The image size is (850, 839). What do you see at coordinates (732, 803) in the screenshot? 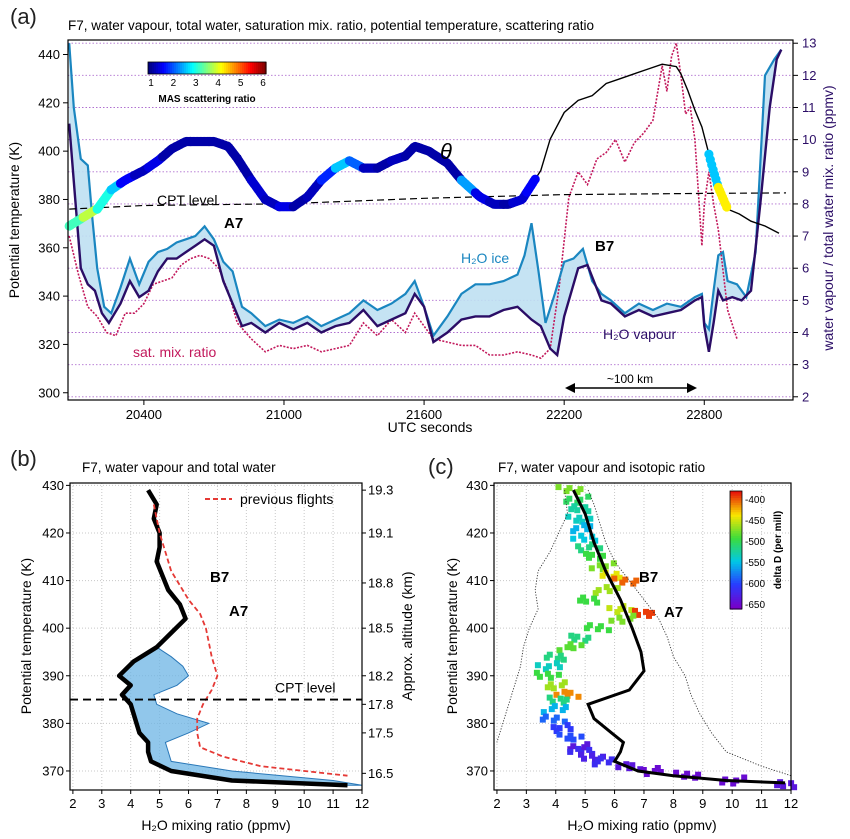
I see `xtick-label: 10` at bounding box center [732, 803].